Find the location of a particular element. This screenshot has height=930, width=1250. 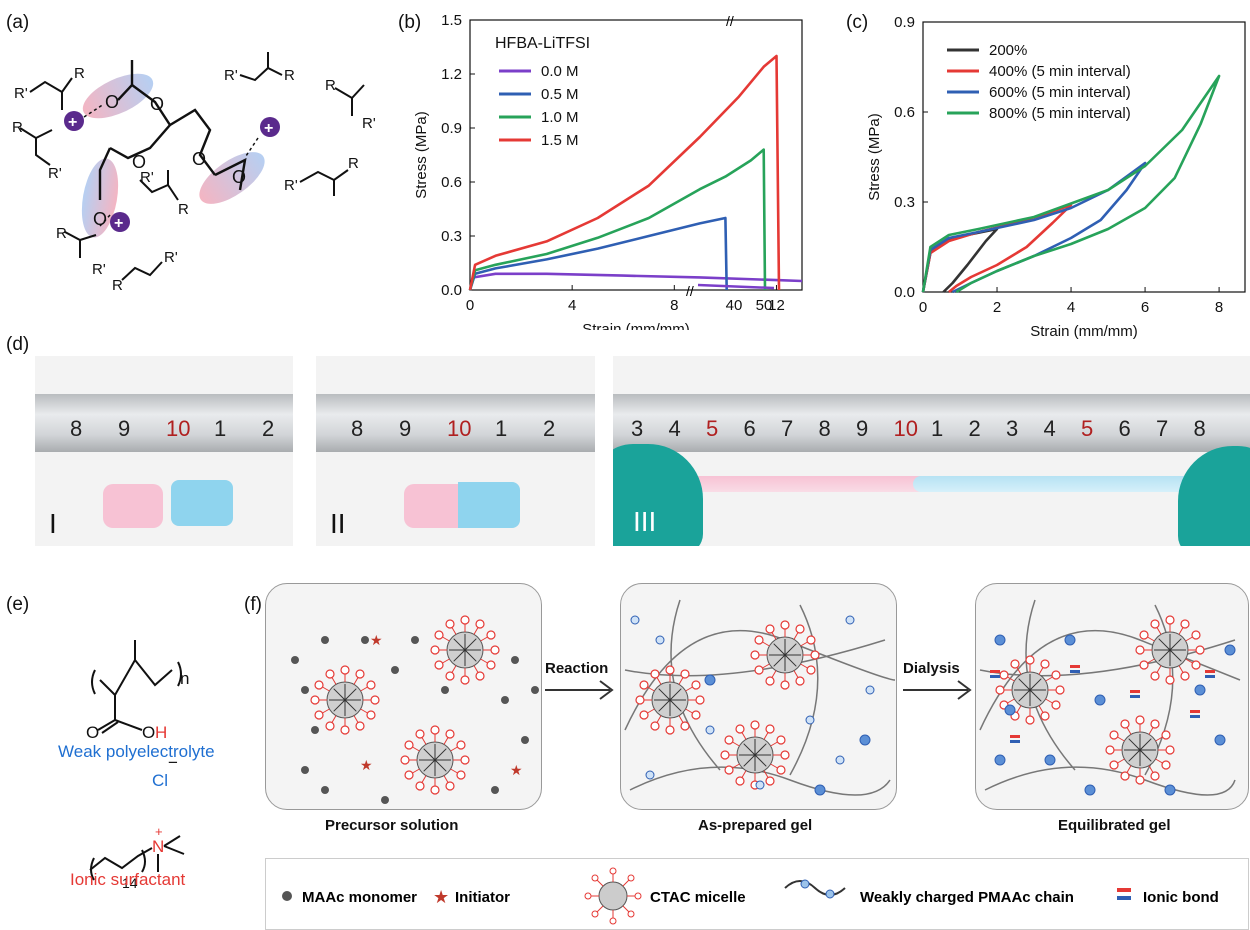

x-tick-label: 8 is located at coordinates (1219, 307).